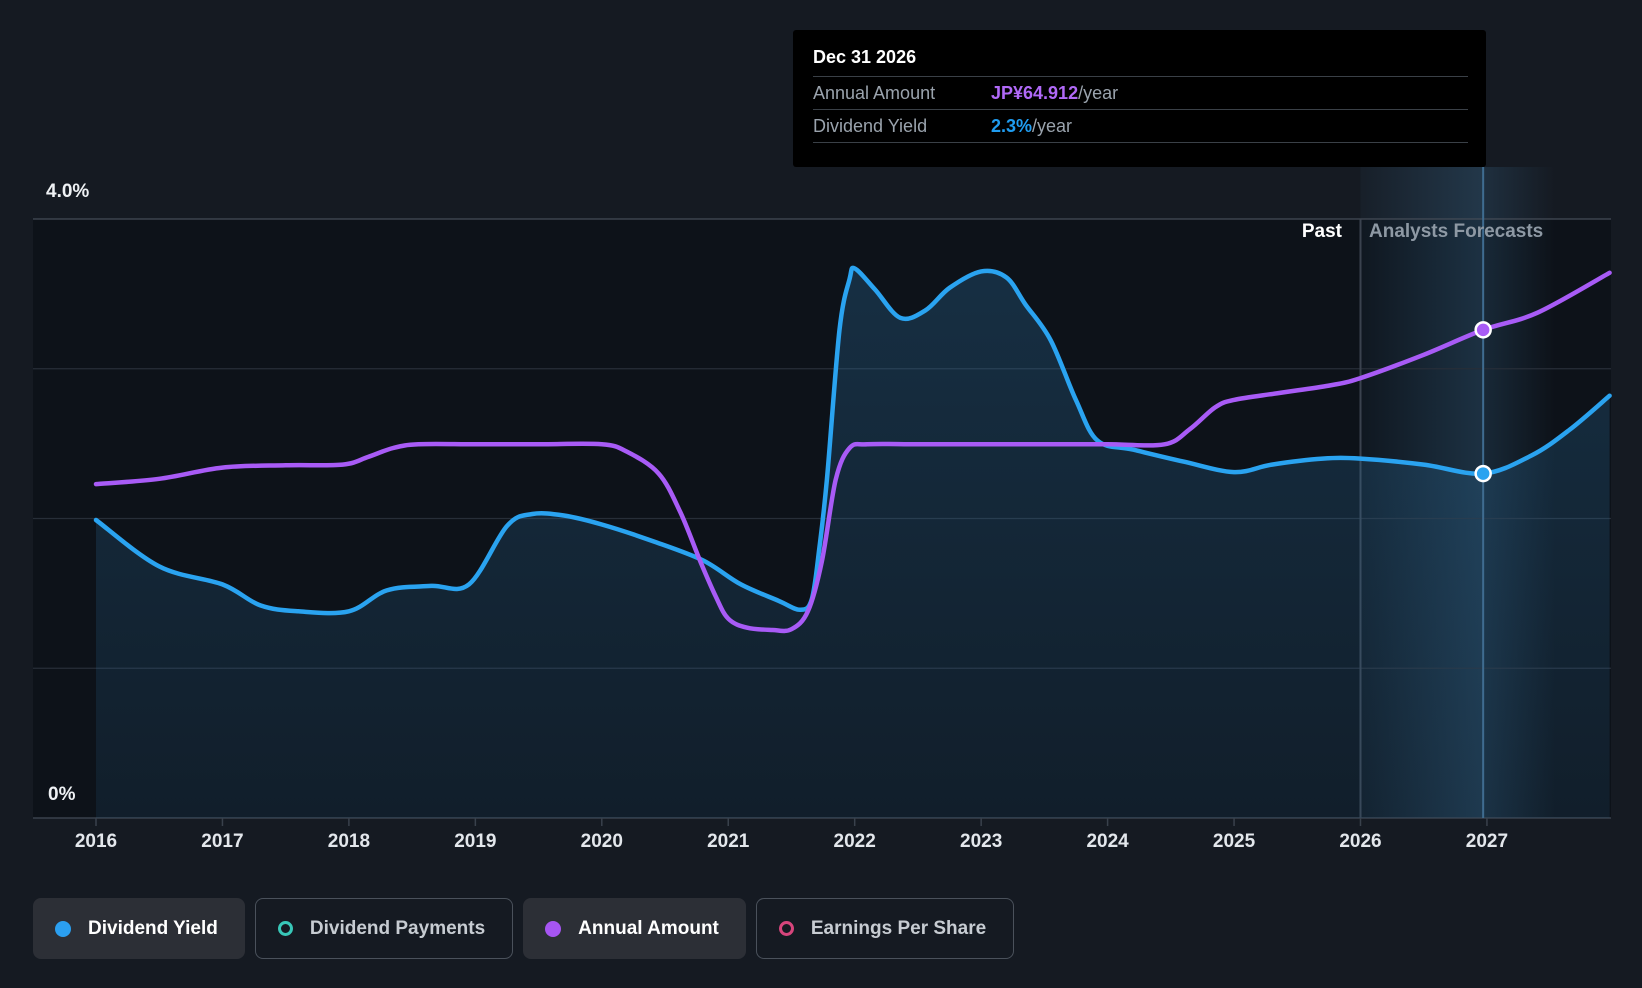  I want to click on tooltip-row-dividend-yield: Dividend Yield 2.3%/year, so click(1140, 126).